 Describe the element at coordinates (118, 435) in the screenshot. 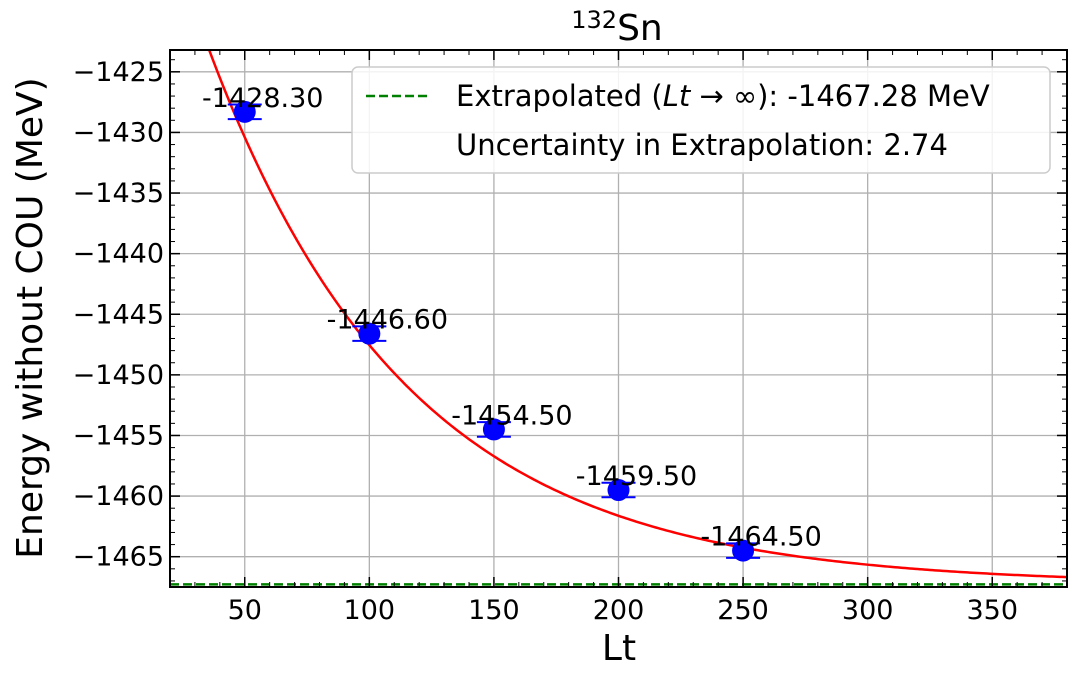

I see `y-tick-label: −1455` at that location.